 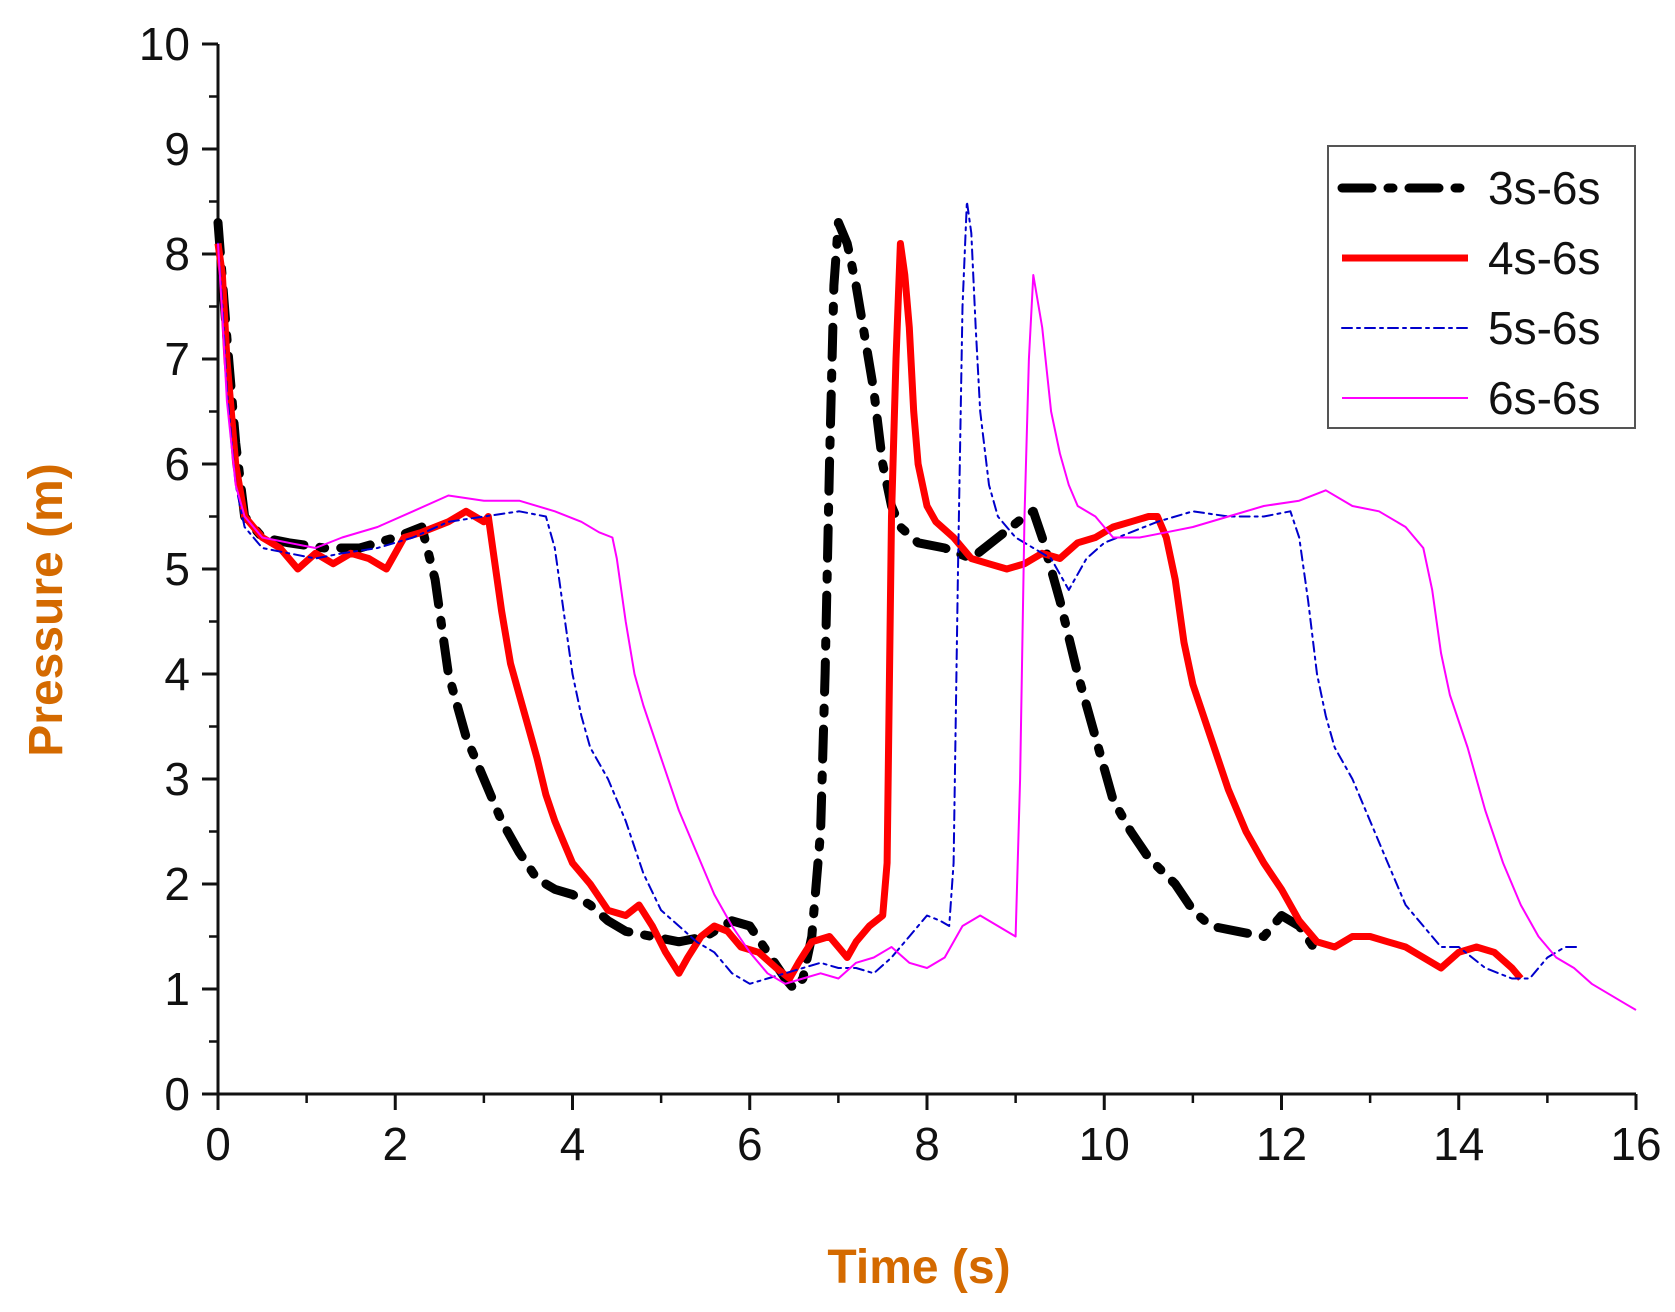 What do you see at coordinates (177, 254) in the screenshot?
I see `y-tick-label: 8` at bounding box center [177, 254].